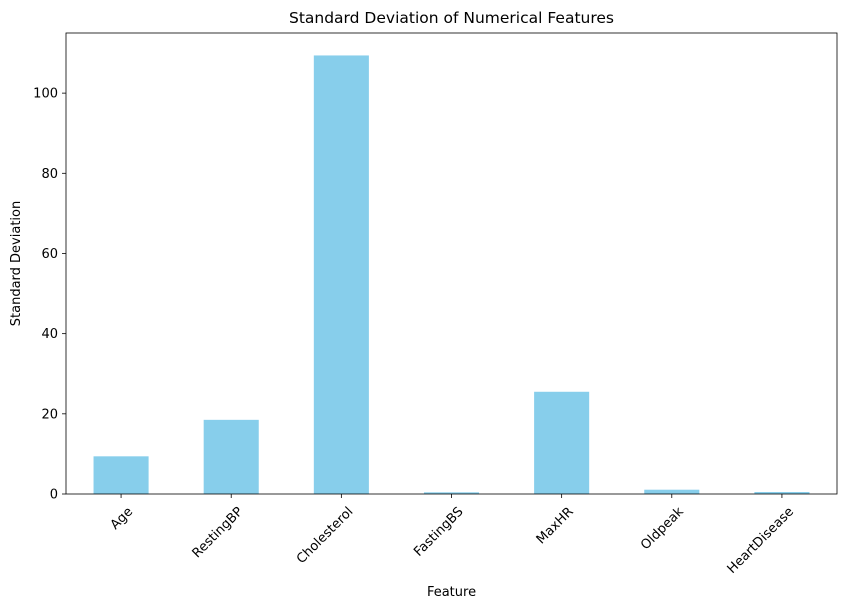  What do you see at coordinates (438, 531) in the screenshot?
I see `x-tick-label: FastingBS` at bounding box center [438, 531].